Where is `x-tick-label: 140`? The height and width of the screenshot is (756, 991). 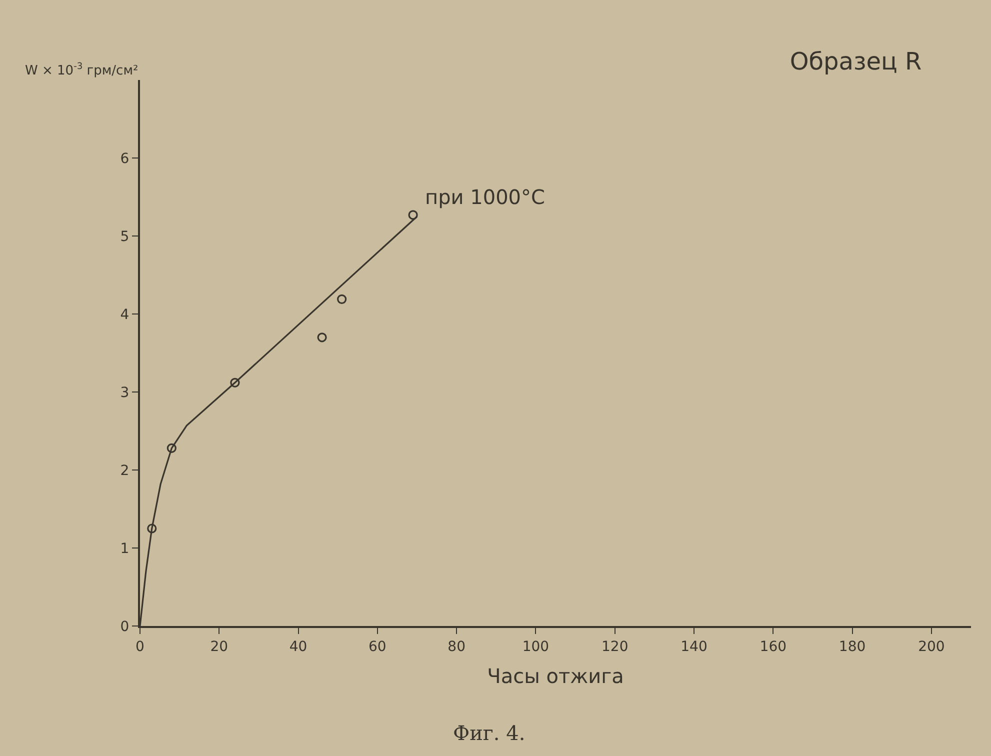
x-tick-label: 140 is located at coordinates (694, 646).